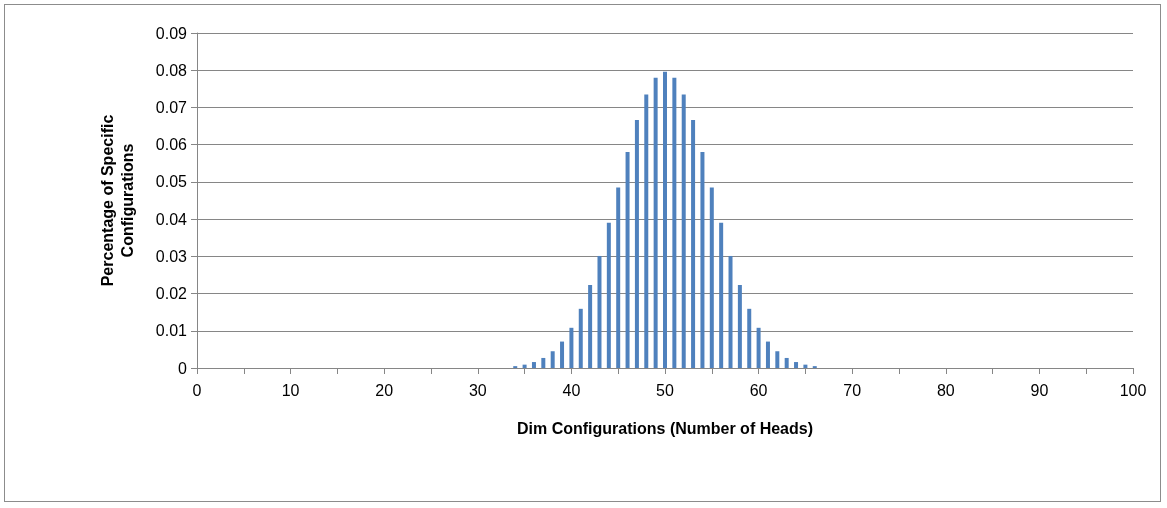  I want to click on x-tick-label: 50, so click(665, 390).